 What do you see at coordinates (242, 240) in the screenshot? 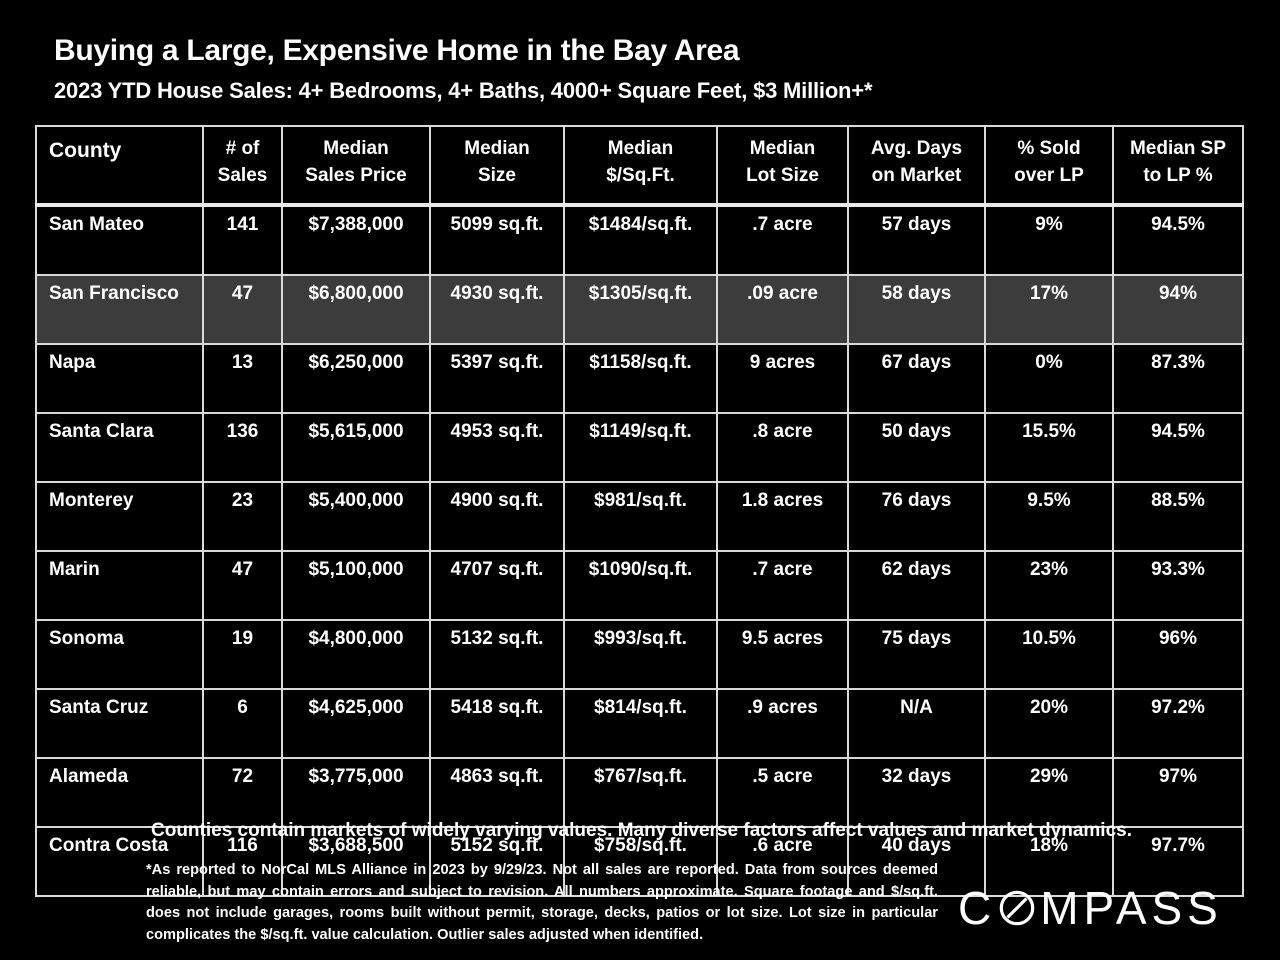
I see `table-cell: 141` at bounding box center [242, 240].